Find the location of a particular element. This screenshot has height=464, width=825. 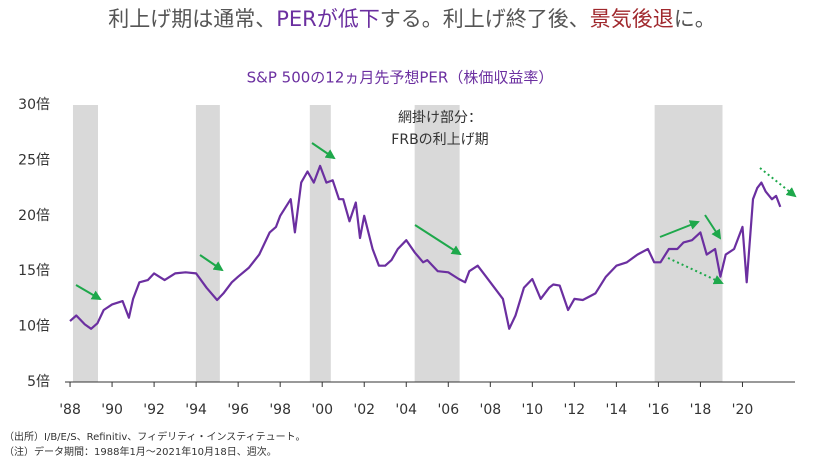

y-tick-label: 20倍 is located at coordinates (34, 216).